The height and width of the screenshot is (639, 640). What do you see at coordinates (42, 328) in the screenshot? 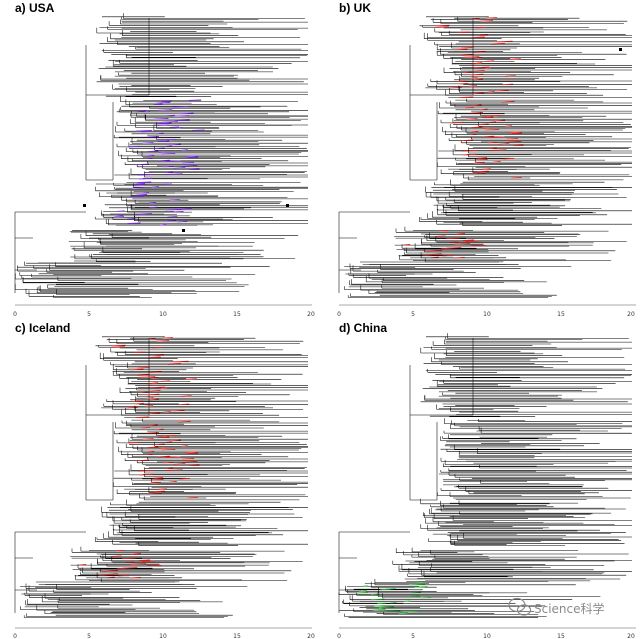
I see `panel-title: c) Iceland` at bounding box center [42, 328].